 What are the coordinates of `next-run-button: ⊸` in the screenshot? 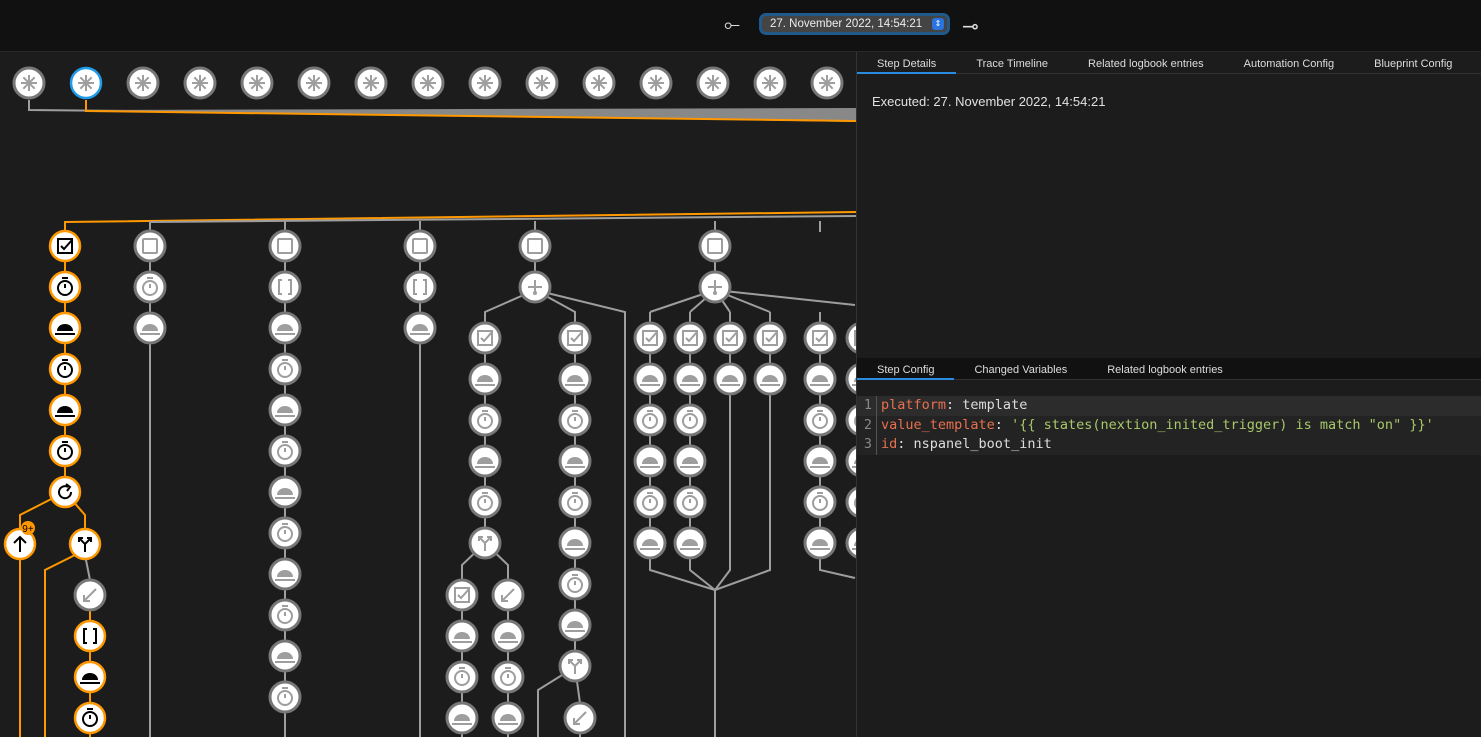 It's located at (970, 27).